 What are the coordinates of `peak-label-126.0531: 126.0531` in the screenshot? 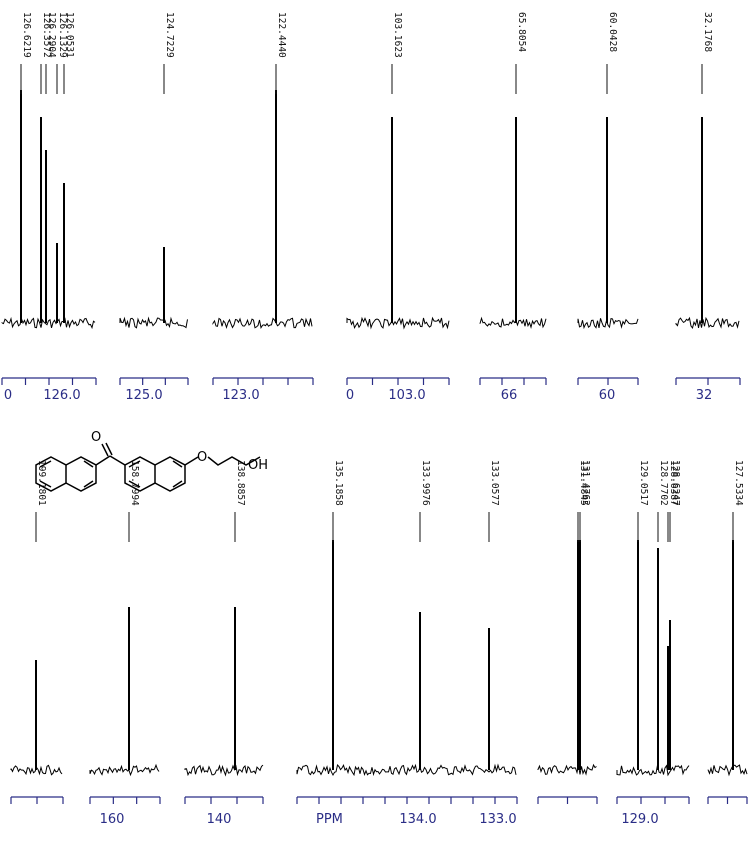 It's located at (69, 35).